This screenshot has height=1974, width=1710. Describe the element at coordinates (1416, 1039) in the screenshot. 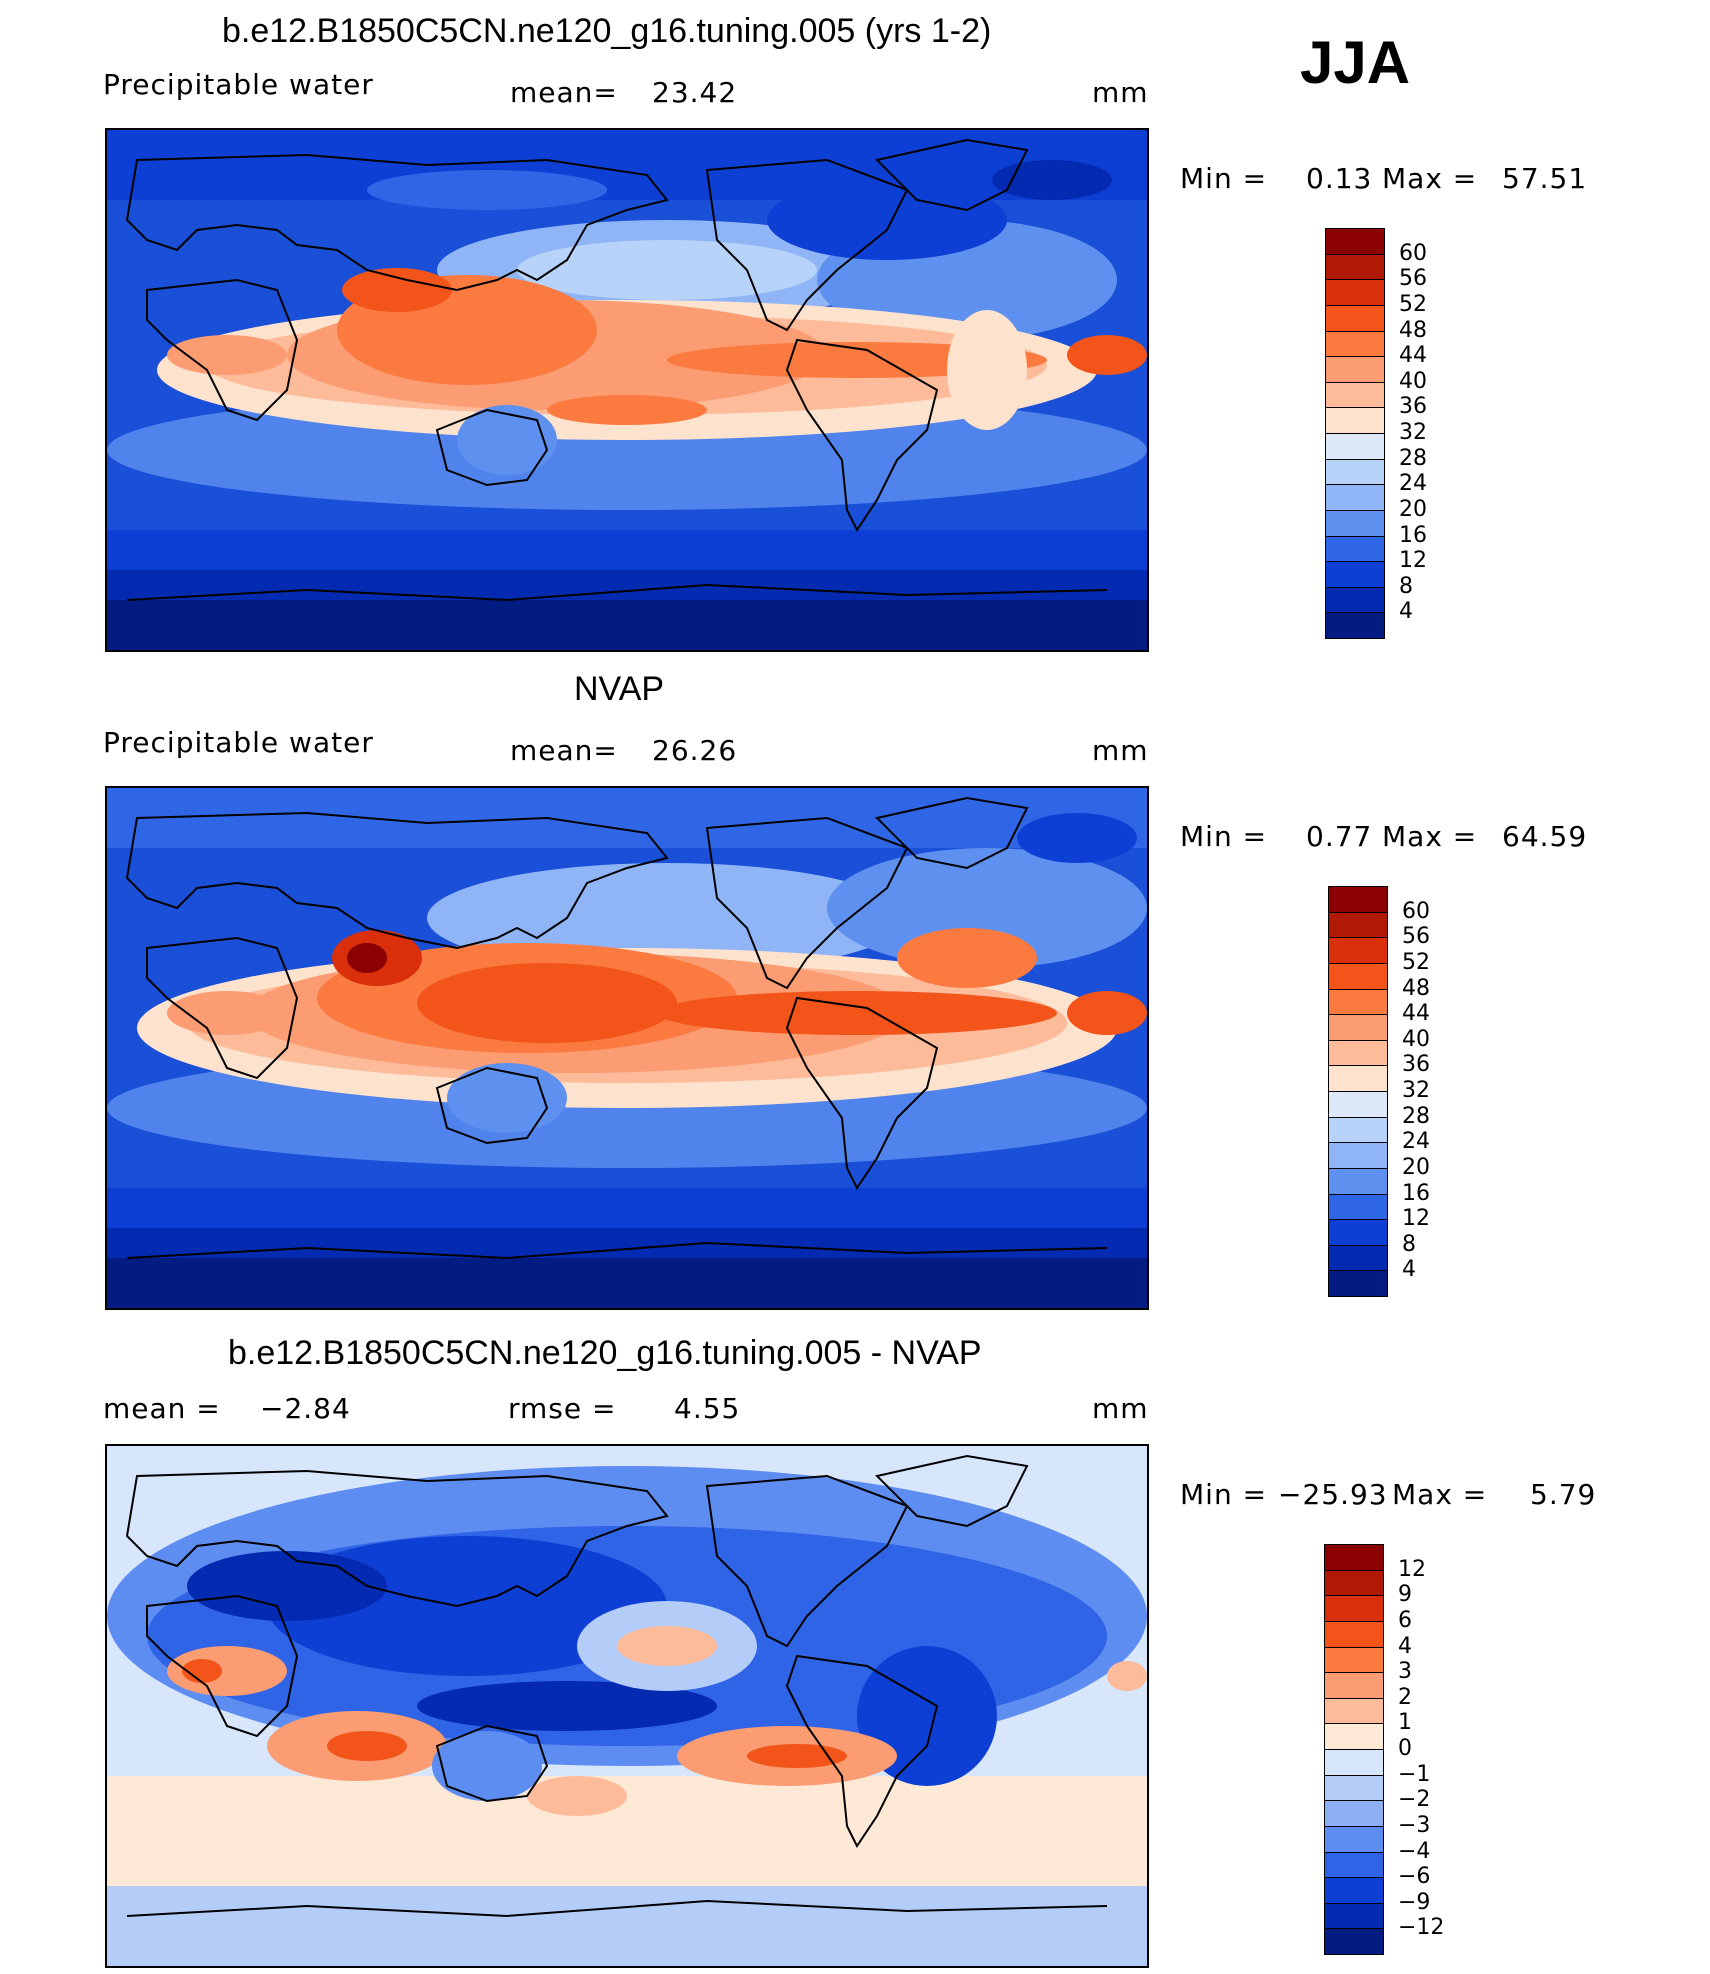

I see `colorbar-tick-label: 40` at that location.